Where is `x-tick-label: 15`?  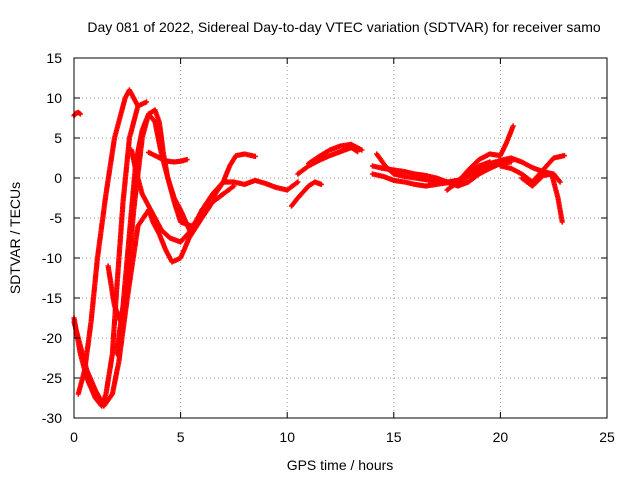 x-tick-label: 15 is located at coordinates (394, 437).